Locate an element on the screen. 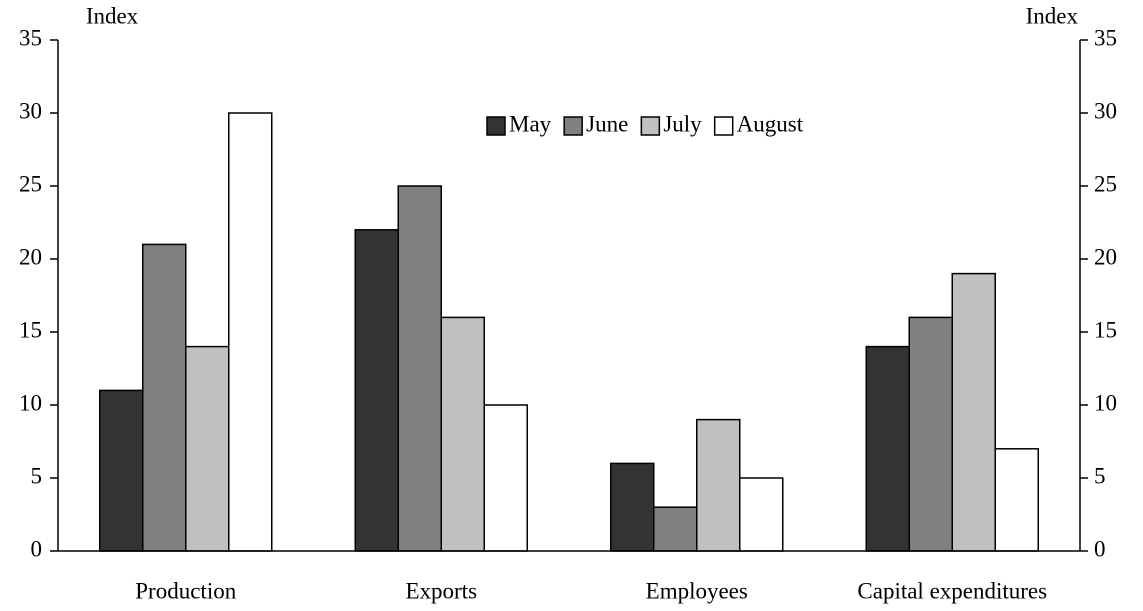  y-tick-label: 15 is located at coordinates (30, 329).